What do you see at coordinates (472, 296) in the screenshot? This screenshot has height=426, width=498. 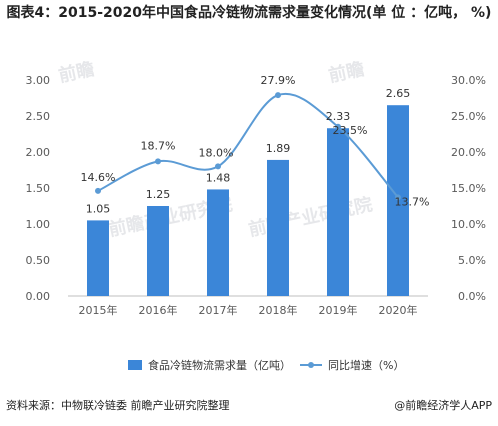 I see `y-right-tick-label: 0.0%` at bounding box center [472, 296].